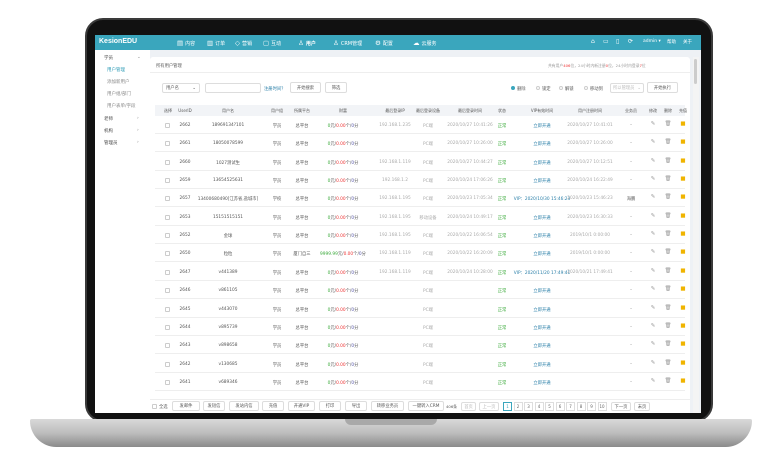 This screenshot has height=474, width=782. What do you see at coordinates (687, 42) in the screenshot?
I see `about-link: 关于` at bounding box center [687, 42].